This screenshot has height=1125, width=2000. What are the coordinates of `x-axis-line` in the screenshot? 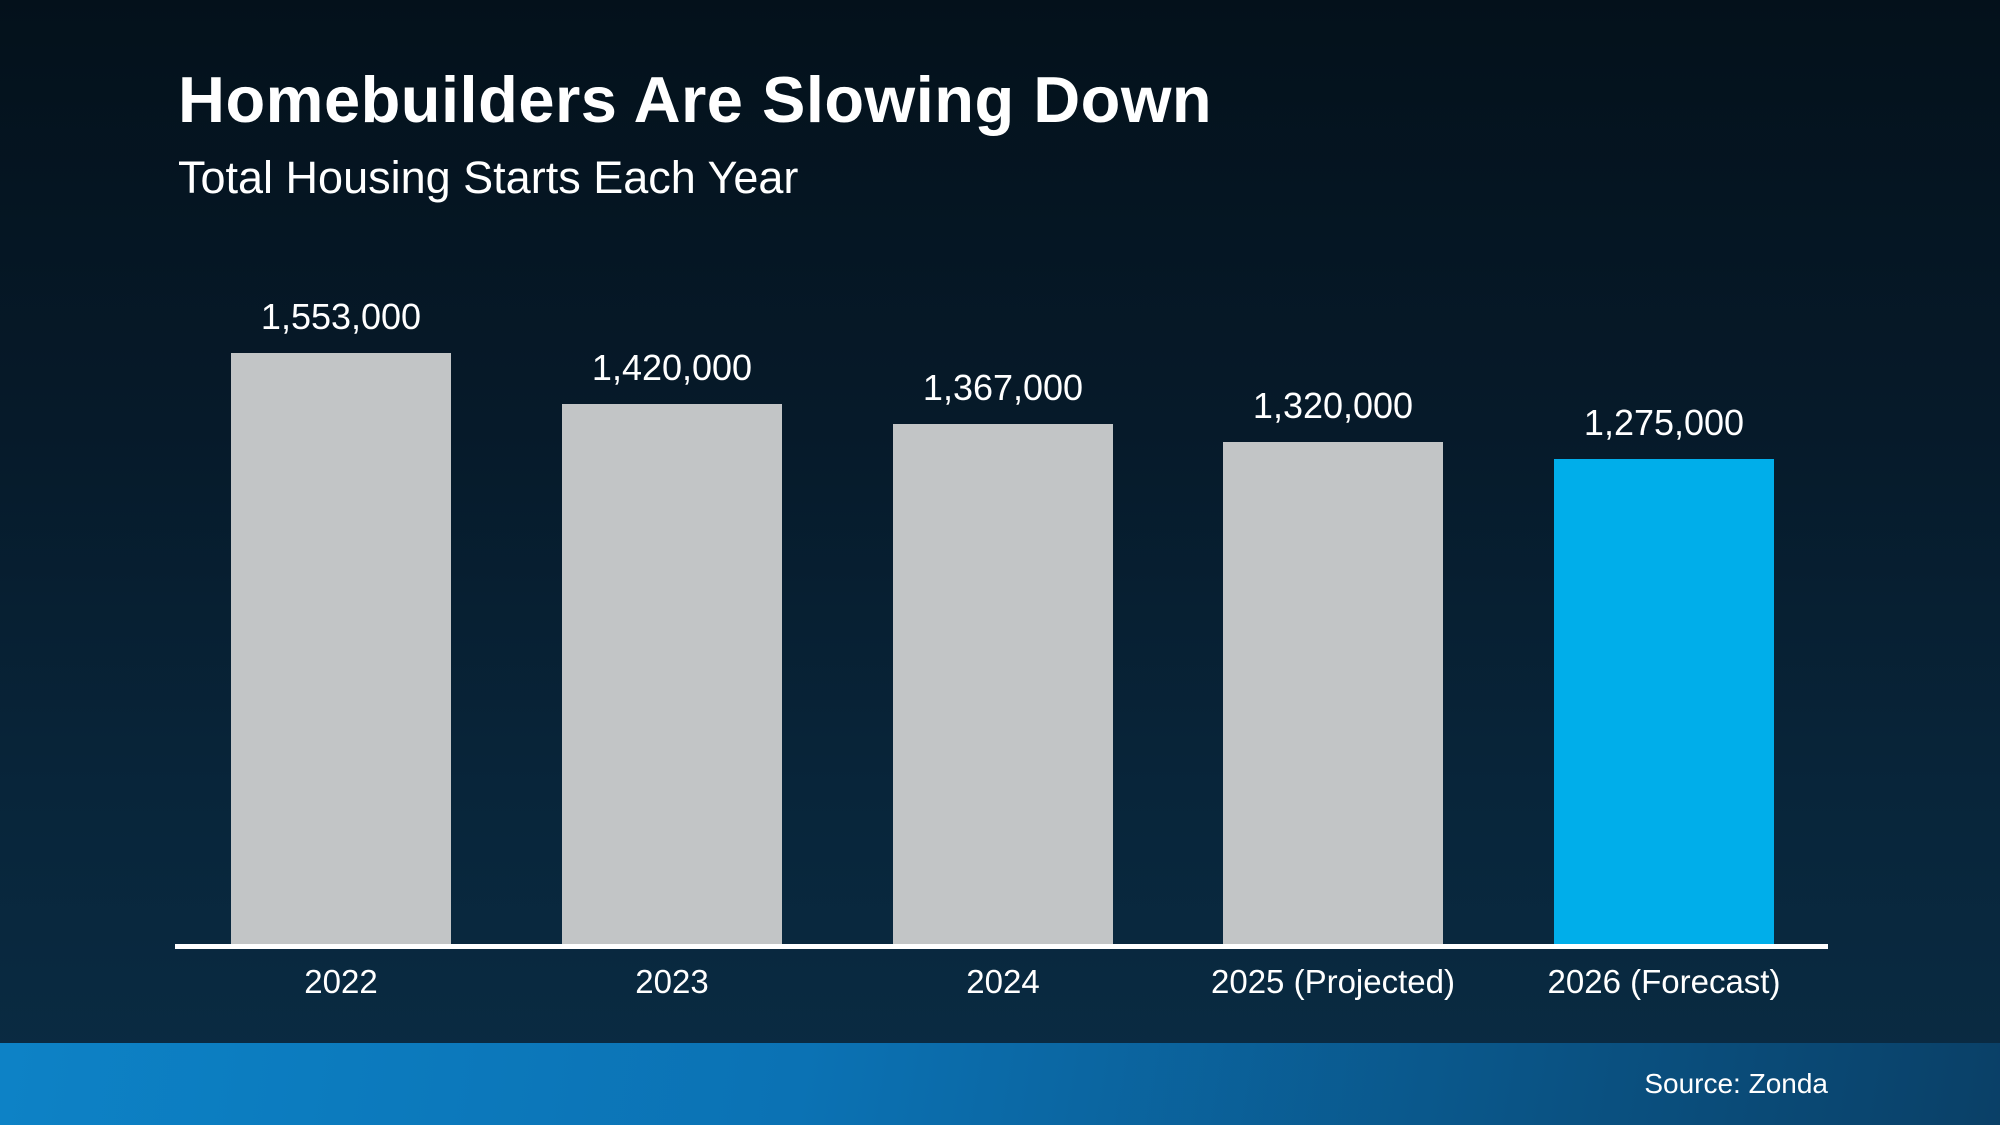 It's located at (1001, 946).